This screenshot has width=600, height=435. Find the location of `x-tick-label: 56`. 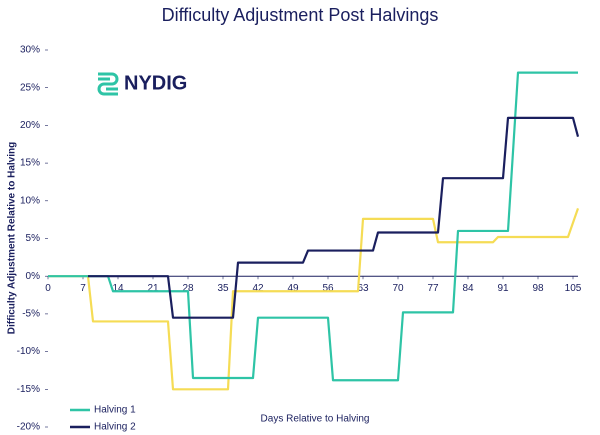

x-tick-label: 56 is located at coordinates (328, 288).